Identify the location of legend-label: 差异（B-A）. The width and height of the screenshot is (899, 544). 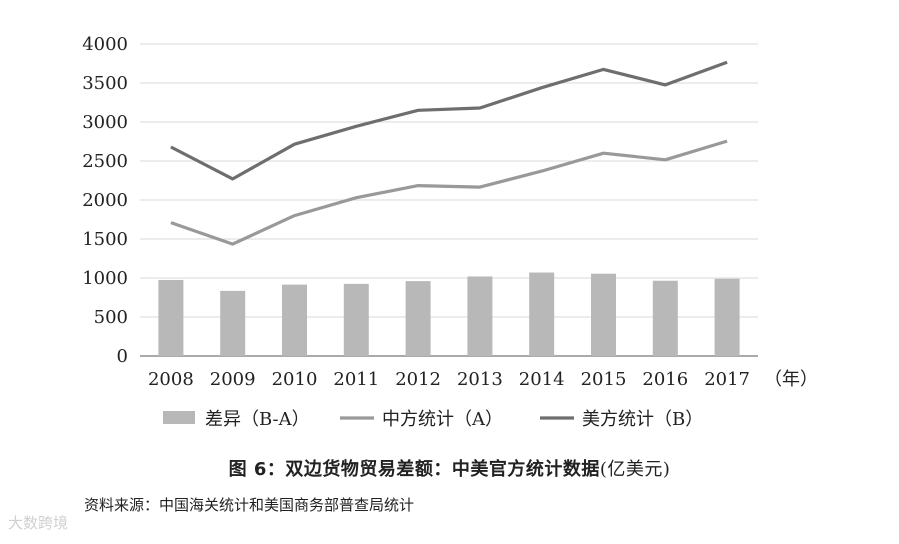
(257, 419).